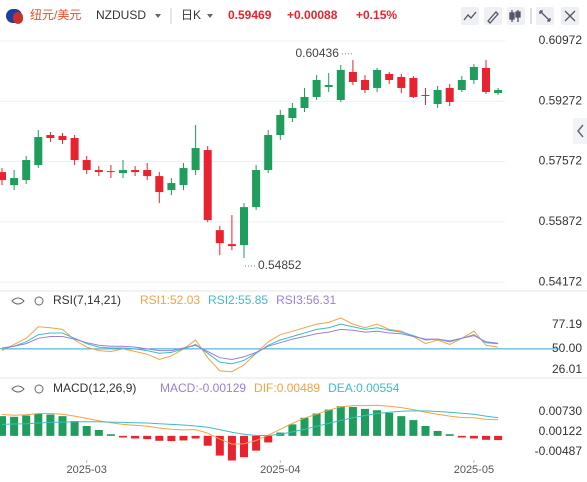 This screenshot has width=587, height=482. Describe the element at coordinates (561, 411) in the screenshot. I see `y-tick-label: 0.00730` at that location.